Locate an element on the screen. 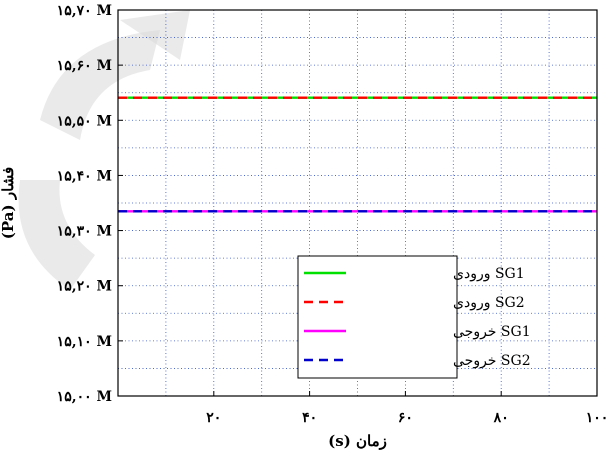 The image size is (612, 457). y-axis-label: فشار (Pa) is located at coordinates (8, 203).